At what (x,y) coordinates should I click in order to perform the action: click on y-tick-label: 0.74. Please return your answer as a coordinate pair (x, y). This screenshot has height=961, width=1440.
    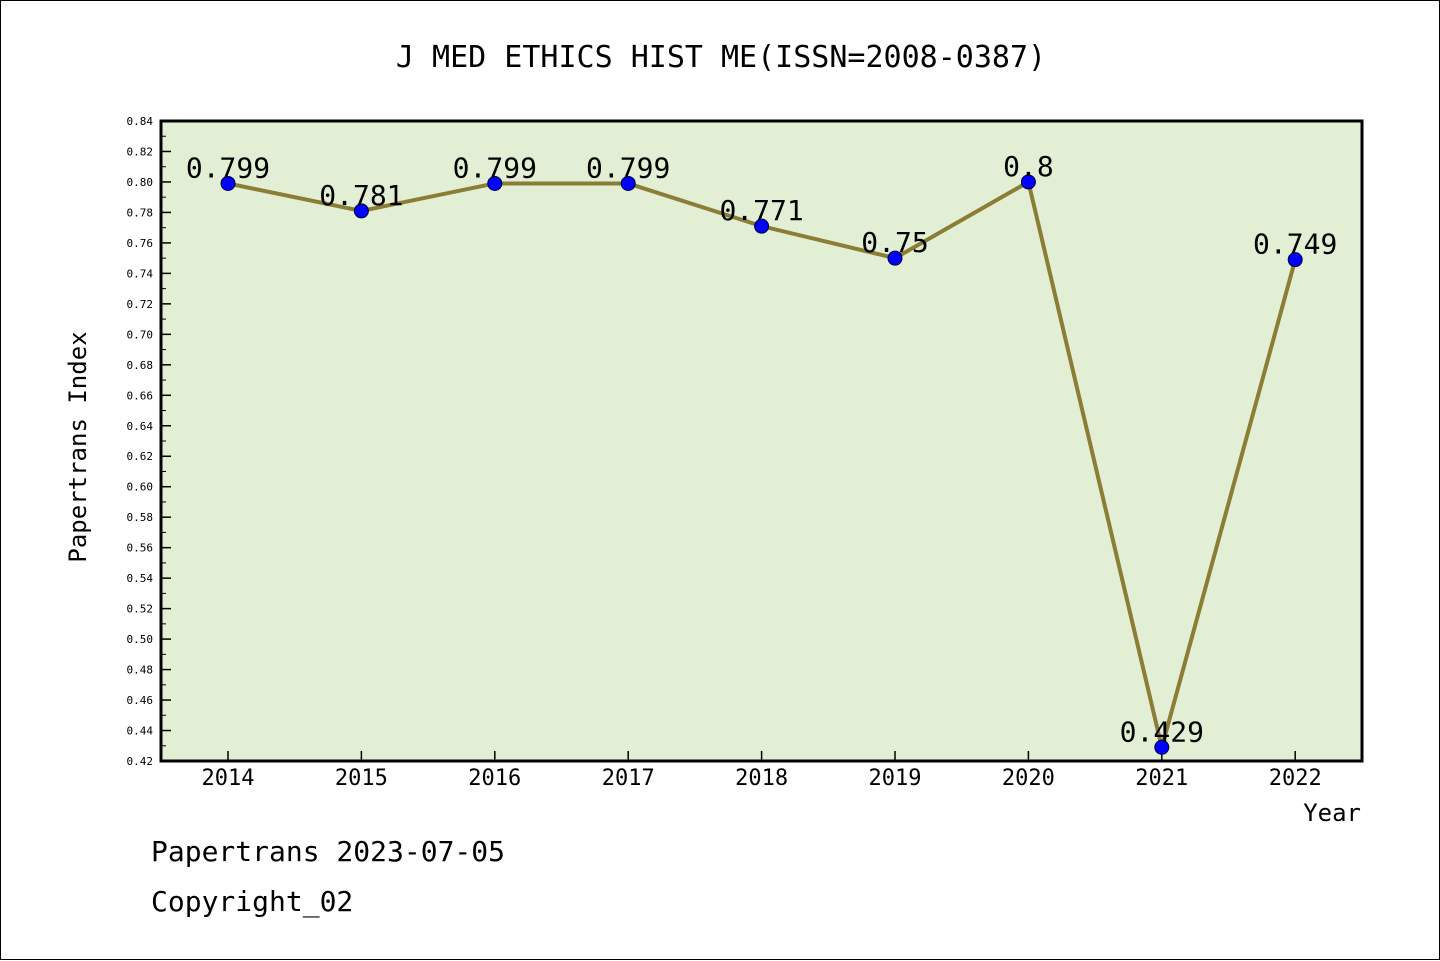
    Looking at the image, I should click on (140, 273).